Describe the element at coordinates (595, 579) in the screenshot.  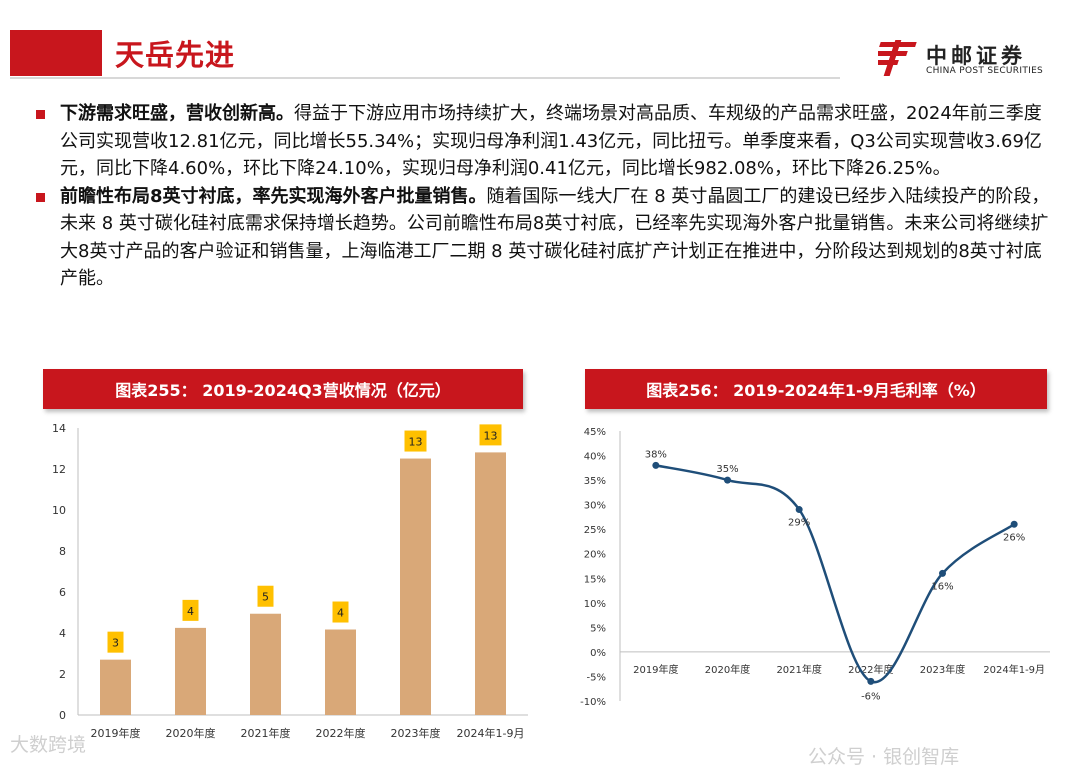
I see `y-tick-label: 15%` at that location.